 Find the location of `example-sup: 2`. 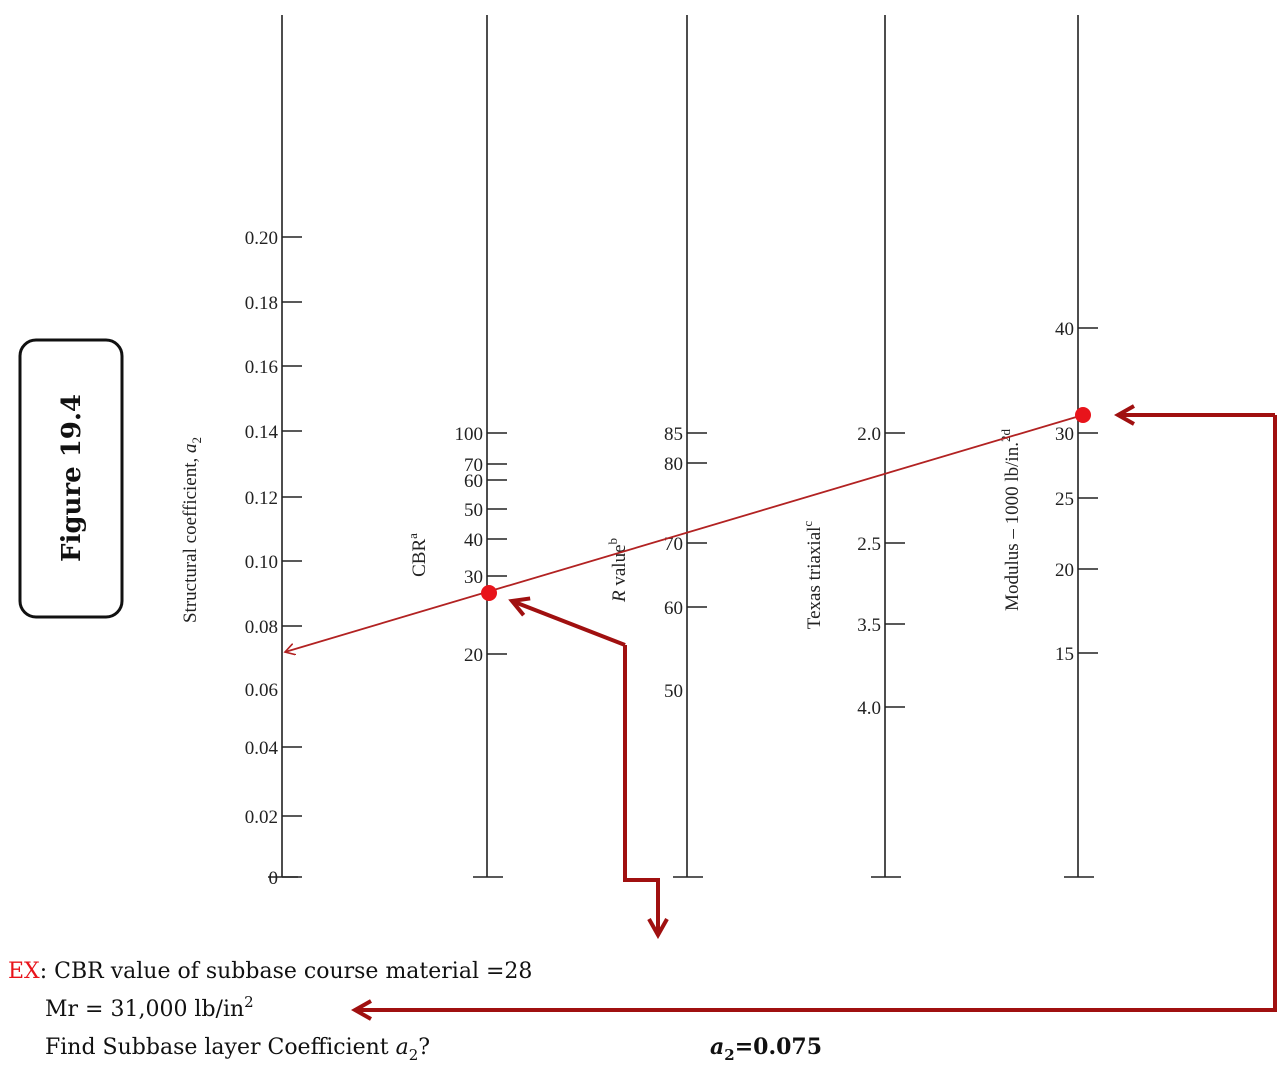

example-sup: 2 is located at coordinates (249, 1002).